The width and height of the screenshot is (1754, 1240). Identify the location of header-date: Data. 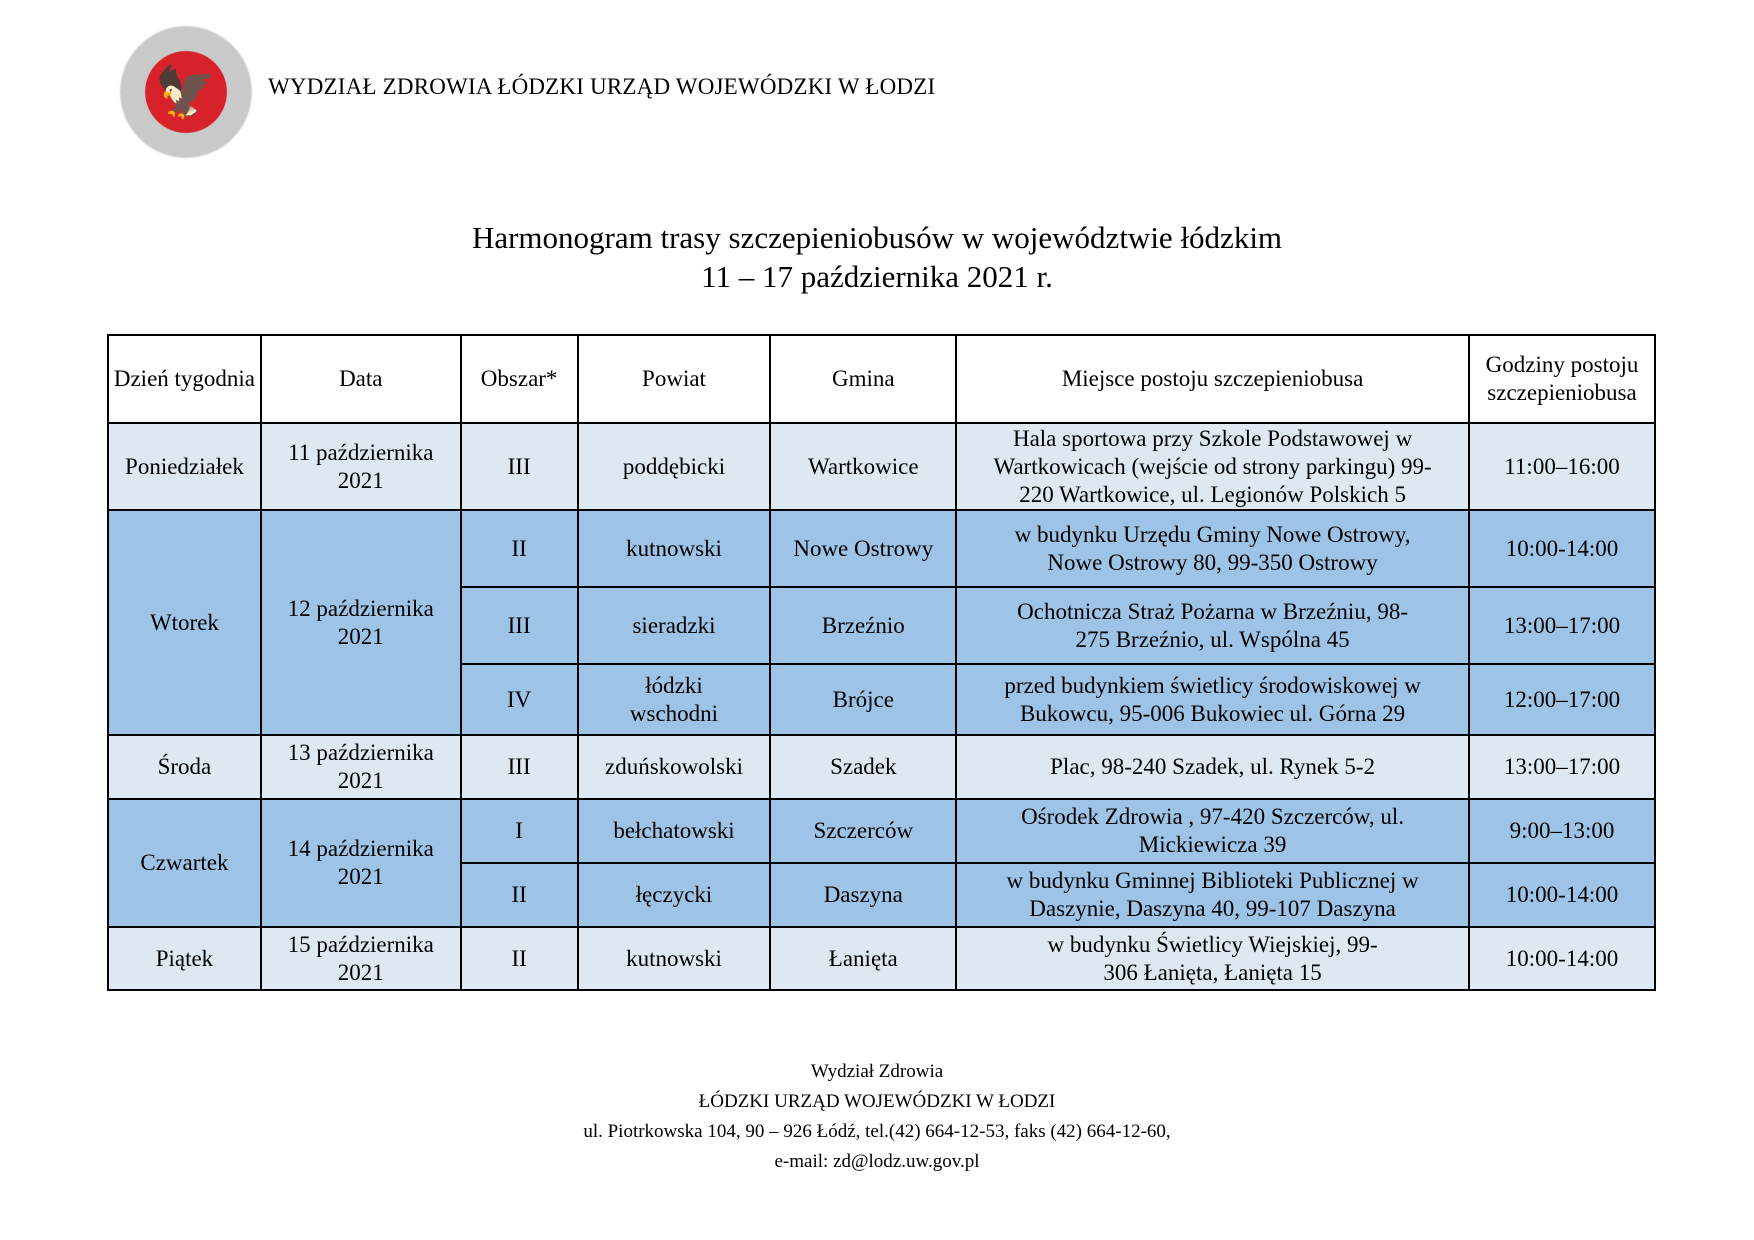
(360, 379).